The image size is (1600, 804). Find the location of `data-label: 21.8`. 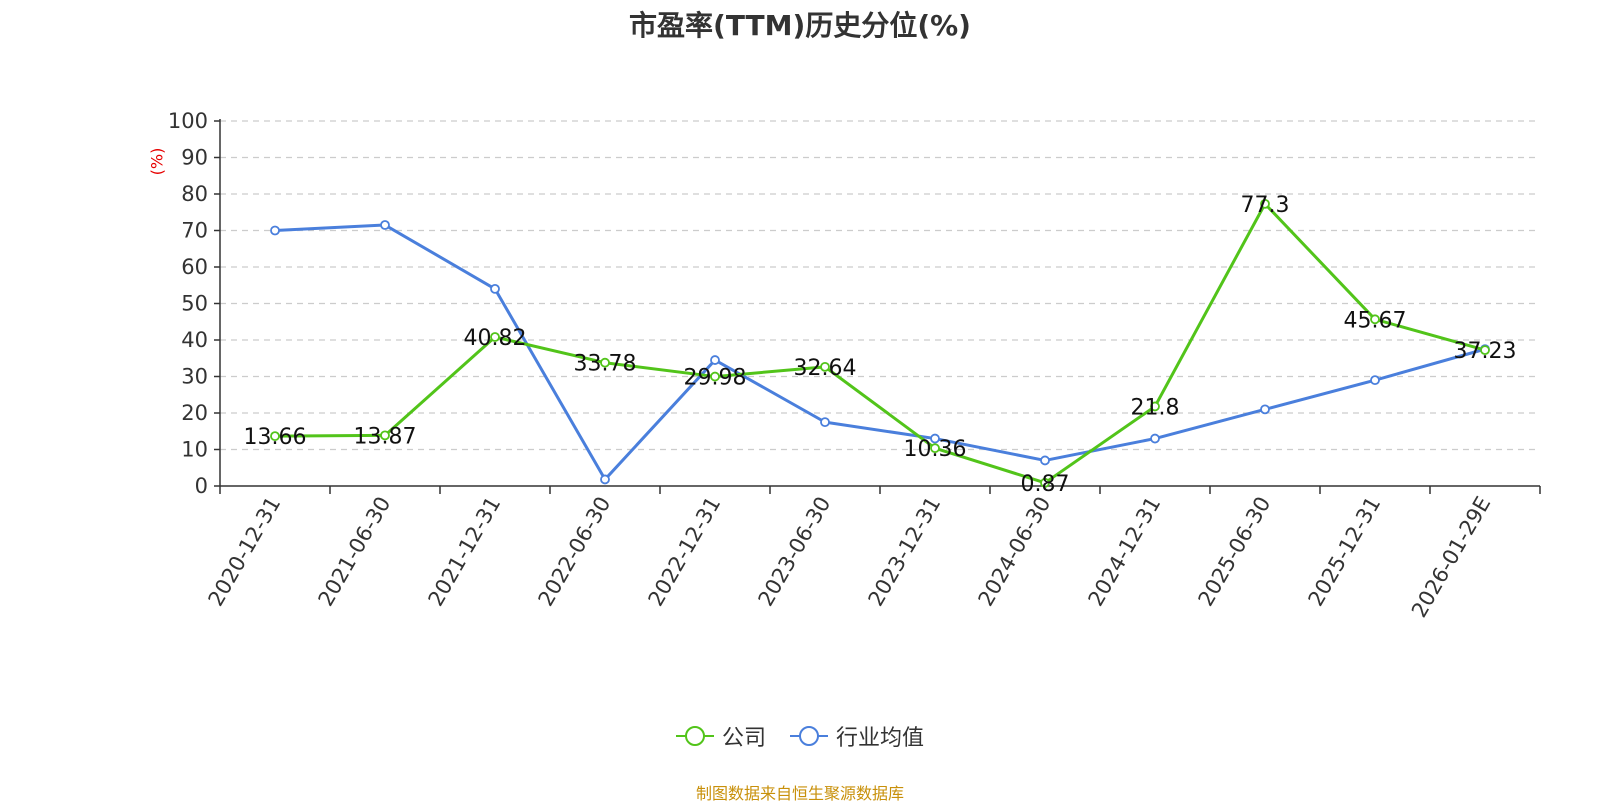

data-label: 21.8 is located at coordinates (1155, 407).